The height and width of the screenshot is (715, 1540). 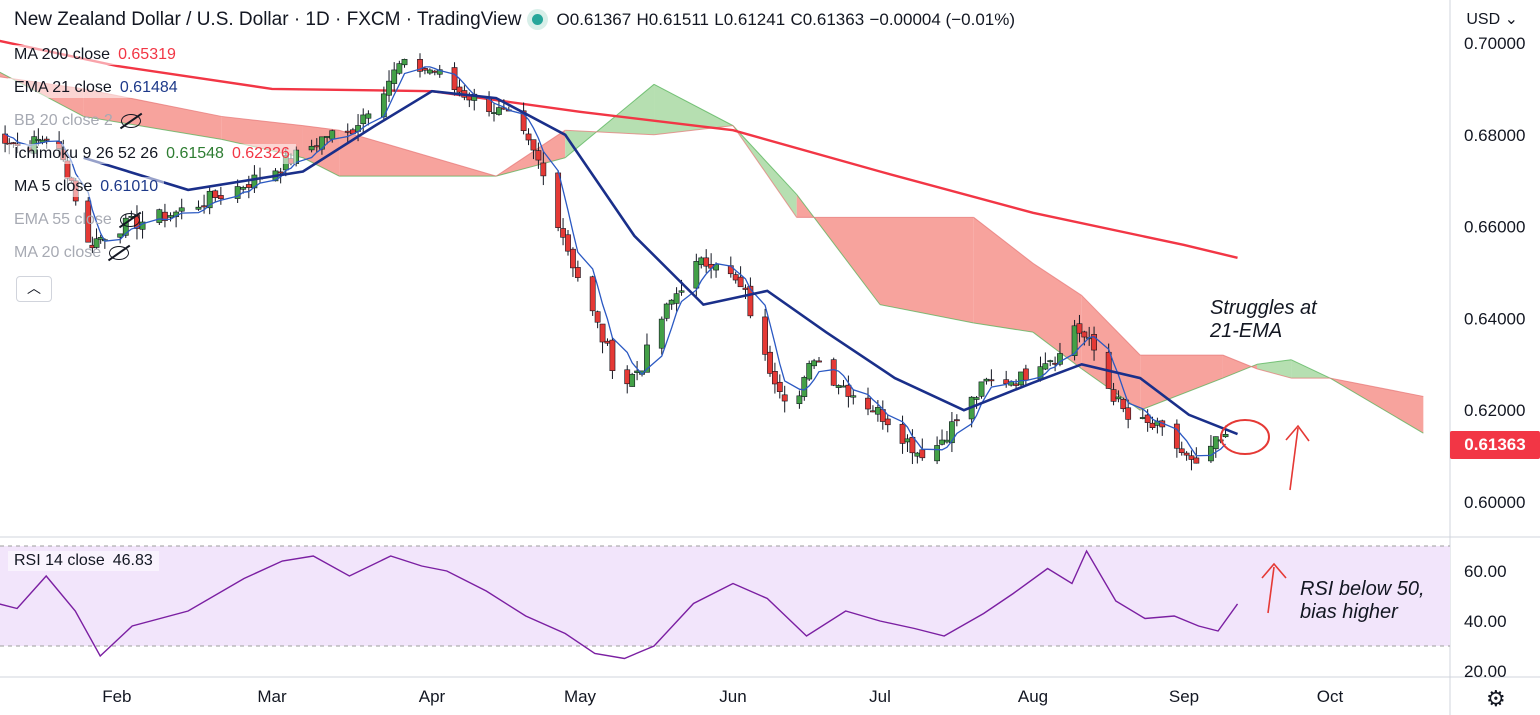 I want to click on rsi-annotation: RSI below 50, bias higher, so click(x=1362, y=601).